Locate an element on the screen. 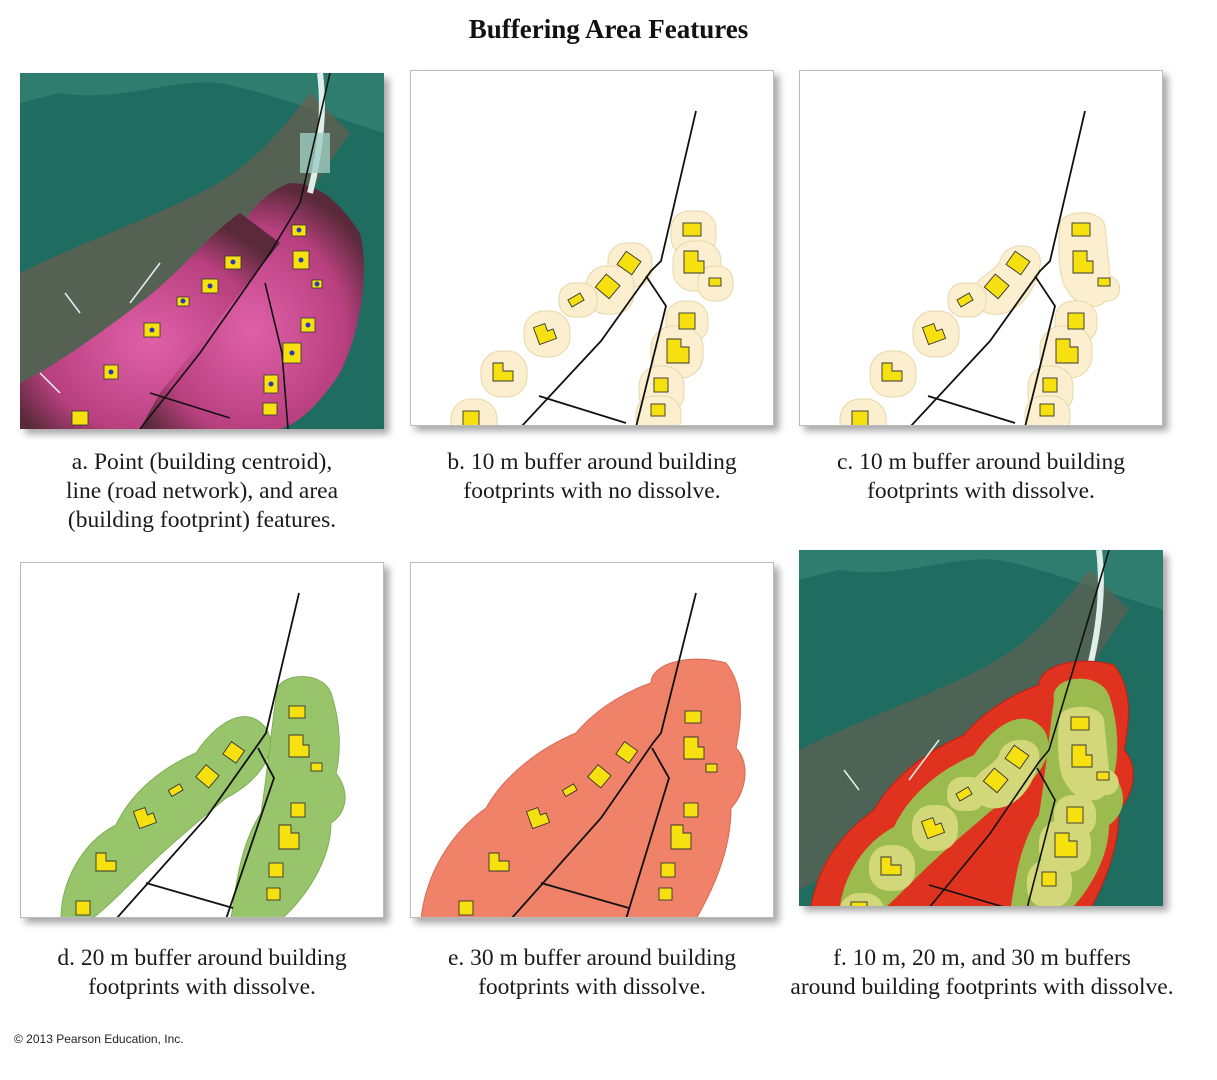 The image size is (1217, 1080). caption-c-line-2: footprints with dissolve. is located at coordinates (981, 491).